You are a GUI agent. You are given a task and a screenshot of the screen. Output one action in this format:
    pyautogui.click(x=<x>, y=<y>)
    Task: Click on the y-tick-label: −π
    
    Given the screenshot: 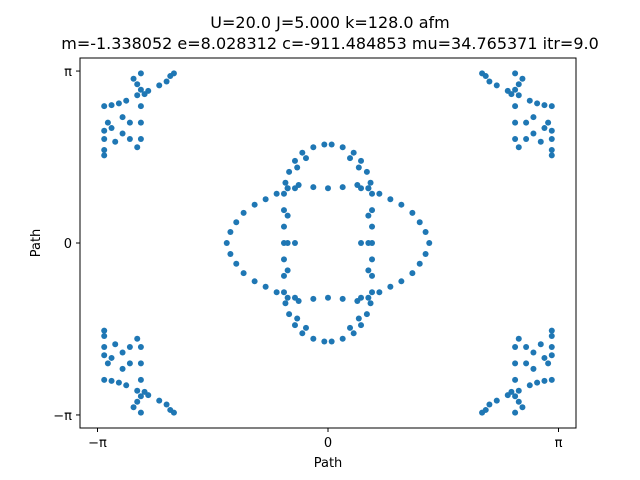 What is the action you would take?
    pyautogui.click(x=62, y=416)
    